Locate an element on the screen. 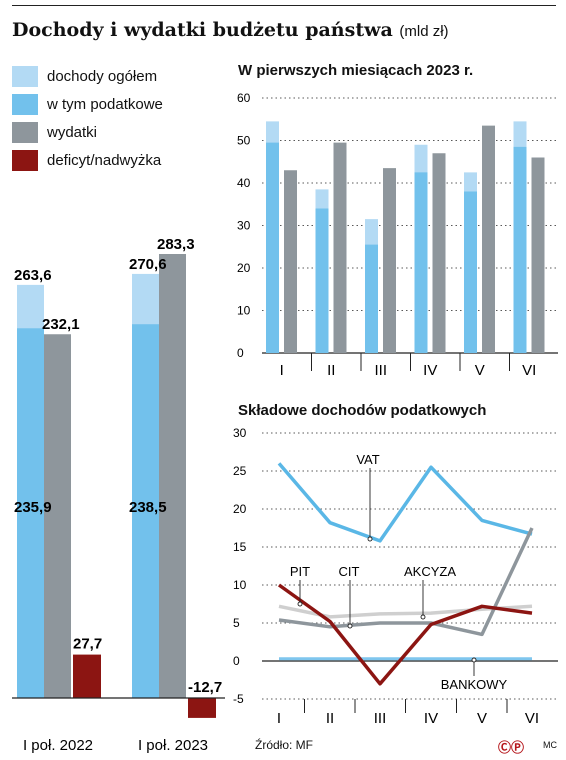 The height and width of the screenshot is (760, 566). legend-label-deficit: deficyt/nadwyżka is located at coordinates (104, 160).